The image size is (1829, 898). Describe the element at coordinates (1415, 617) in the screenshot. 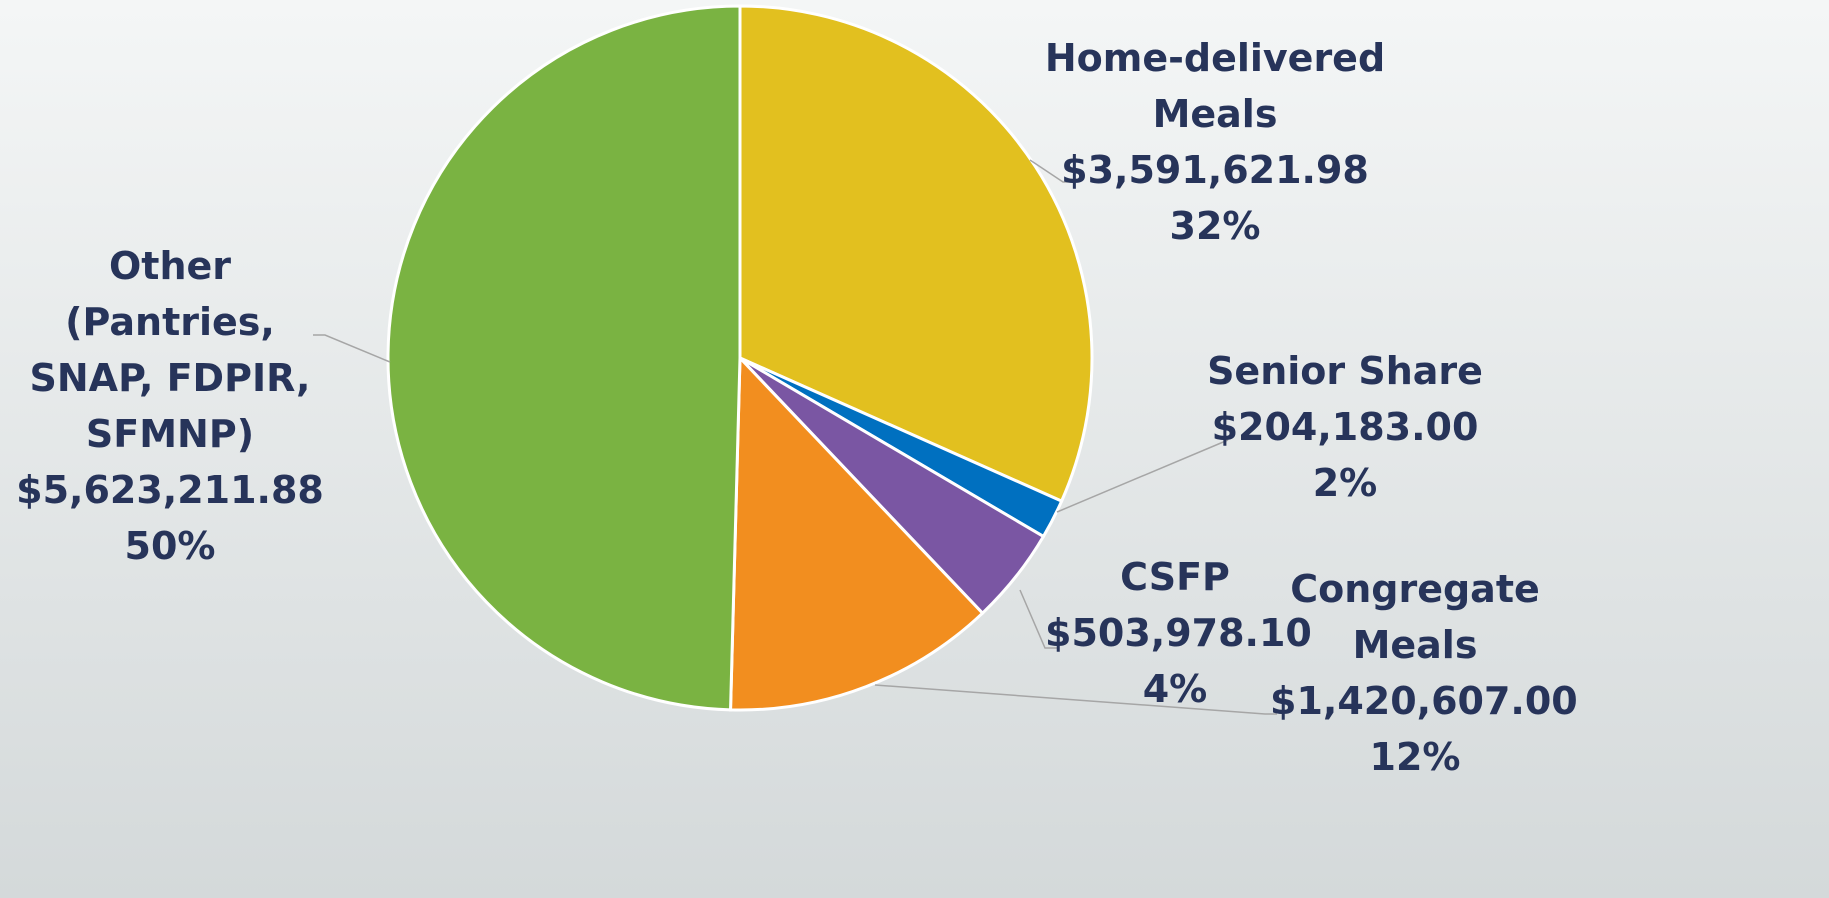

I see `category-name: Congregate Meals` at that location.